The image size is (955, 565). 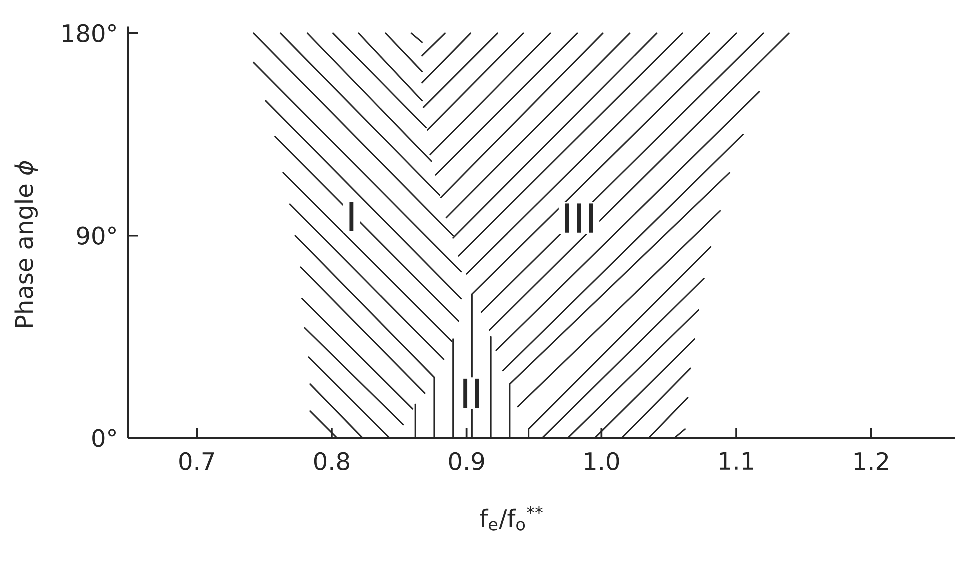 I want to click on x-tick-label: 0.9, so click(x=466, y=461).